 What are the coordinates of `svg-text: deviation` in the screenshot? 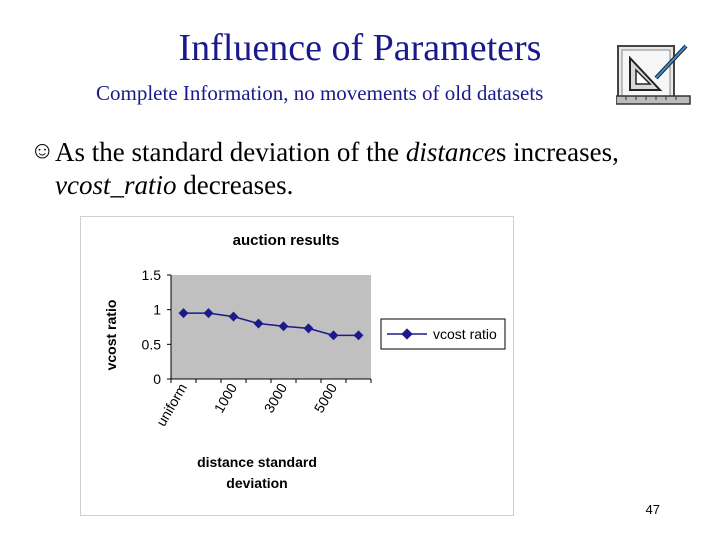 It's located at (256, 483).